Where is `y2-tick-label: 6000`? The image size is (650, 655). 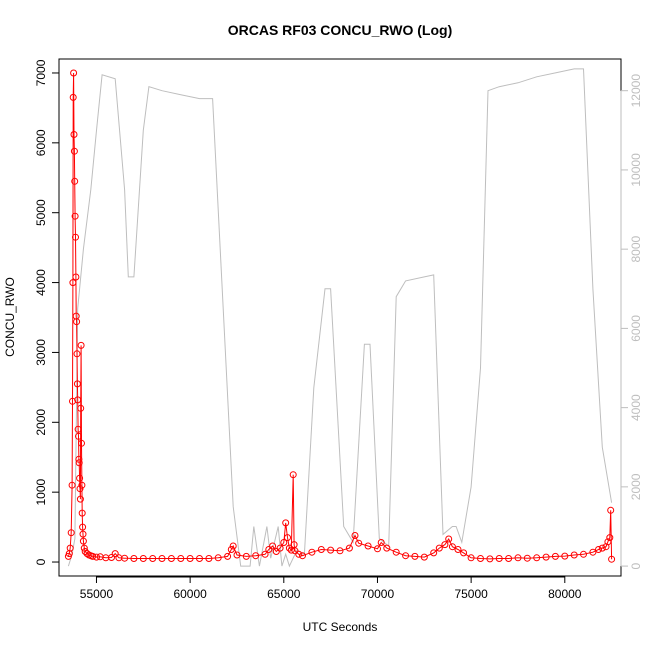 y2-tick-label: 6000 is located at coordinates (636, 328).